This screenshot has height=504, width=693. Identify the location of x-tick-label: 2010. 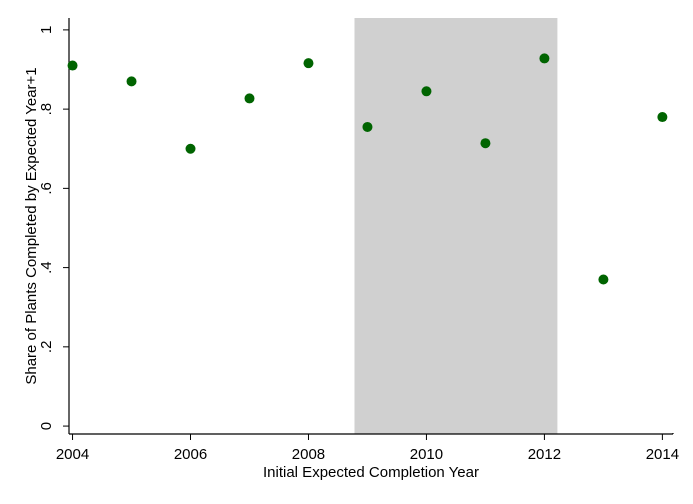
(426, 454).